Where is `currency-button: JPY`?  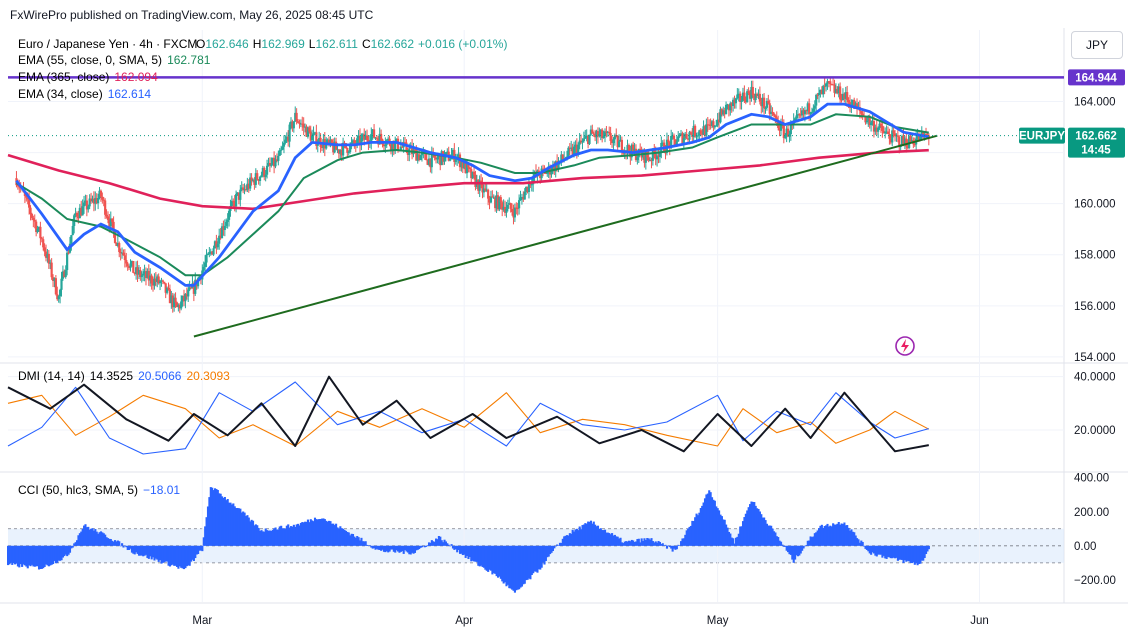
currency-button: JPY is located at coordinates (1097, 45).